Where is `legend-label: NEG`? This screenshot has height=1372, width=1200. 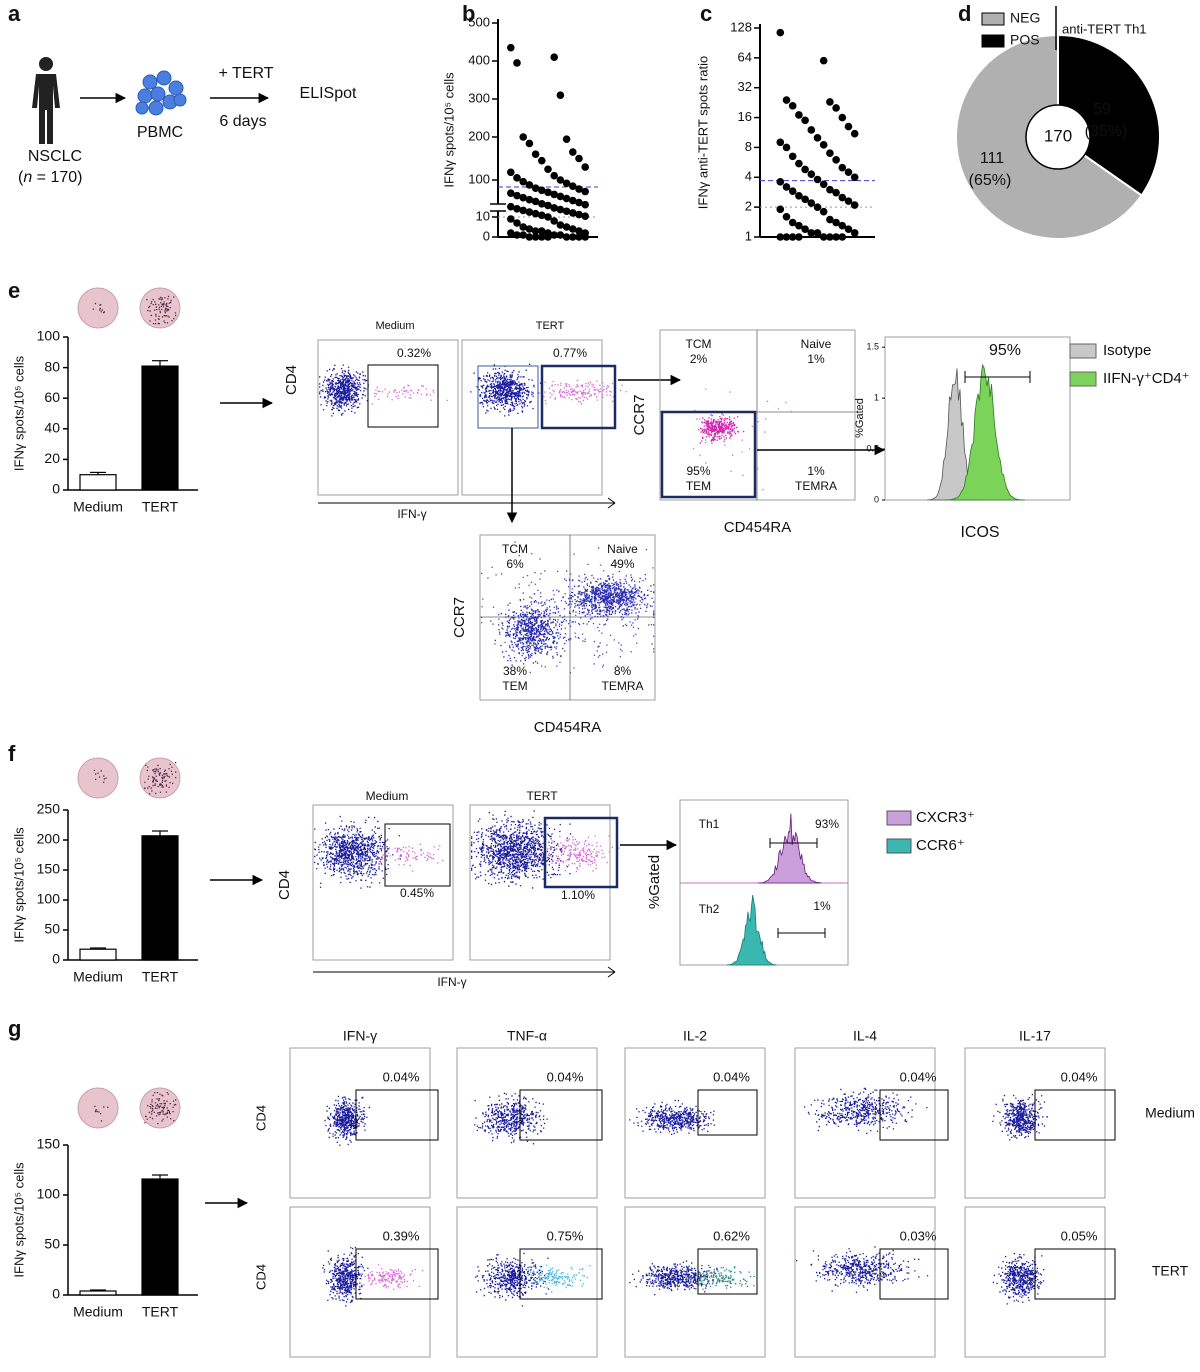
legend-label: NEG is located at coordinates (1025, 18).